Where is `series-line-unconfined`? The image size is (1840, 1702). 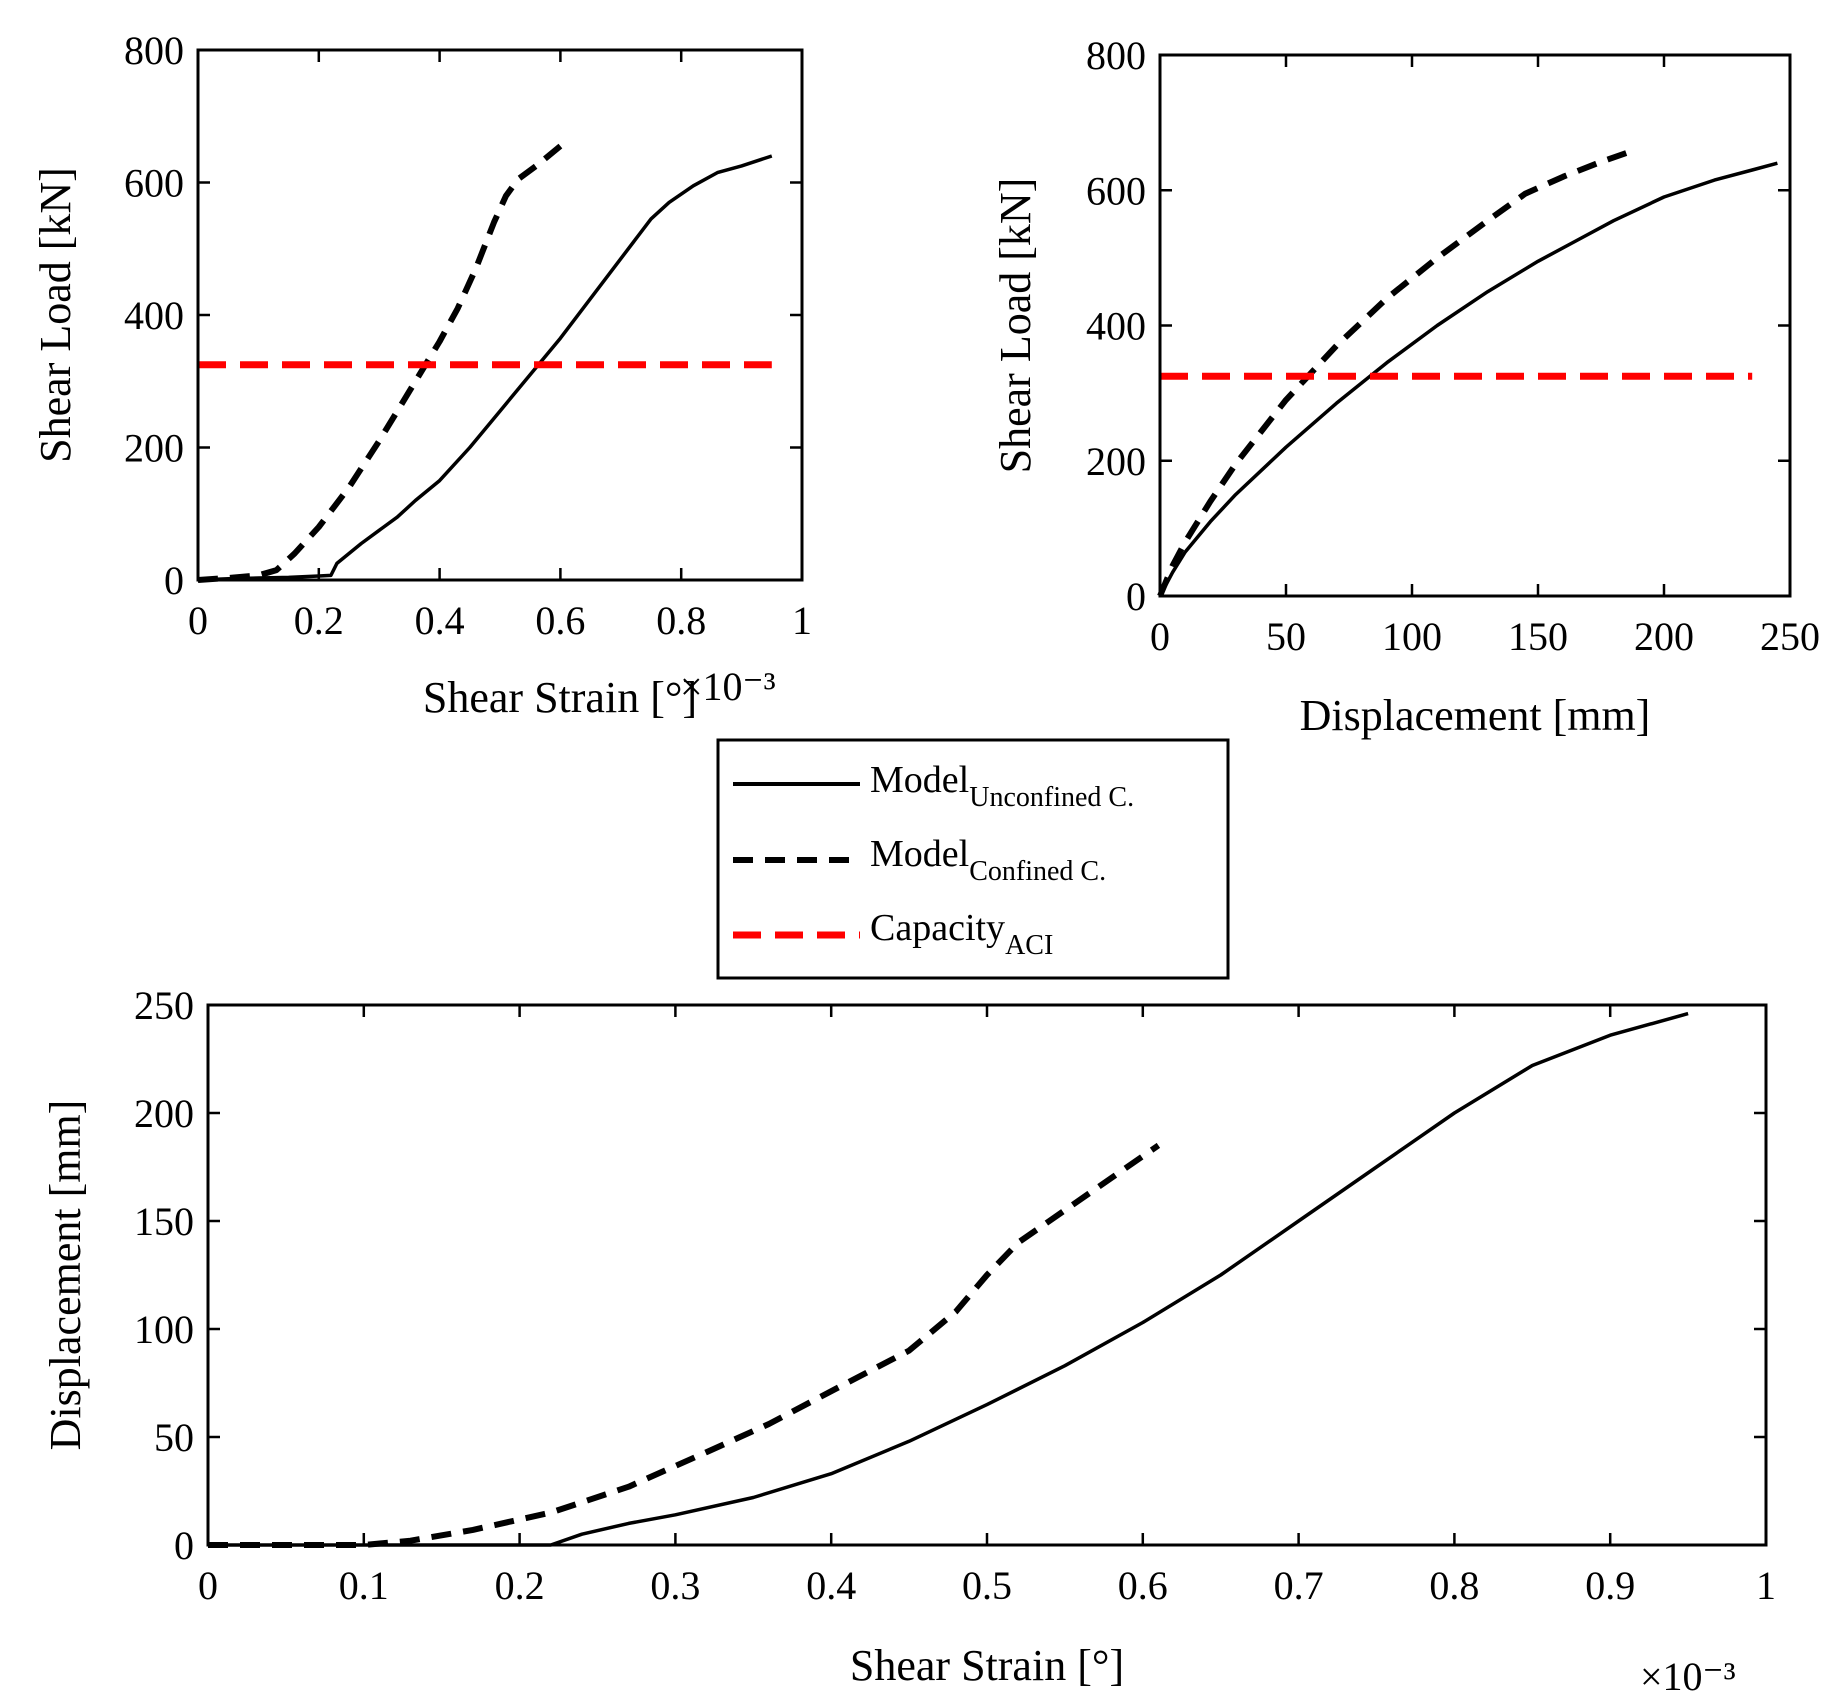 series-line-unconfined is located at coordinates (1468, 379).